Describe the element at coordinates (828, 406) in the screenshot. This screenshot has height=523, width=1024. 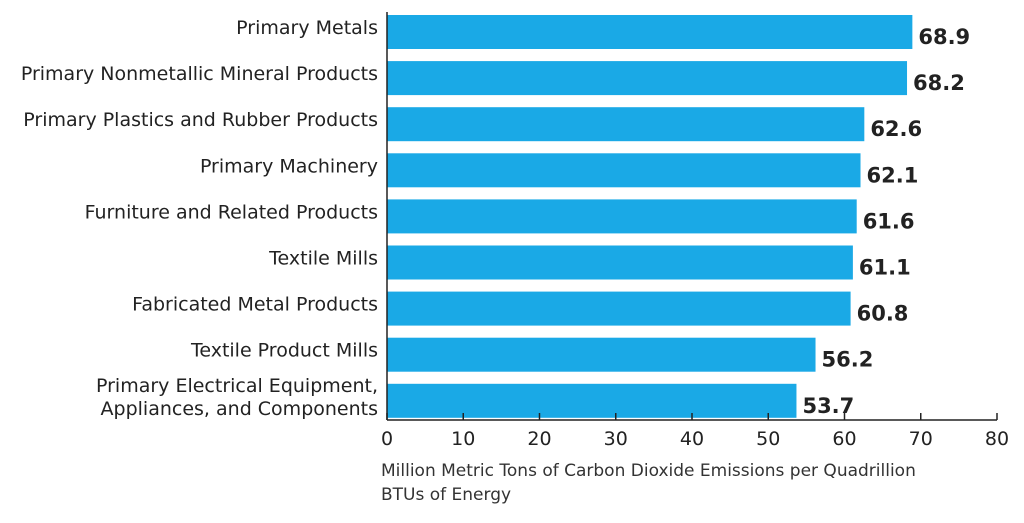
I see `data-label: 53.7` at that location.